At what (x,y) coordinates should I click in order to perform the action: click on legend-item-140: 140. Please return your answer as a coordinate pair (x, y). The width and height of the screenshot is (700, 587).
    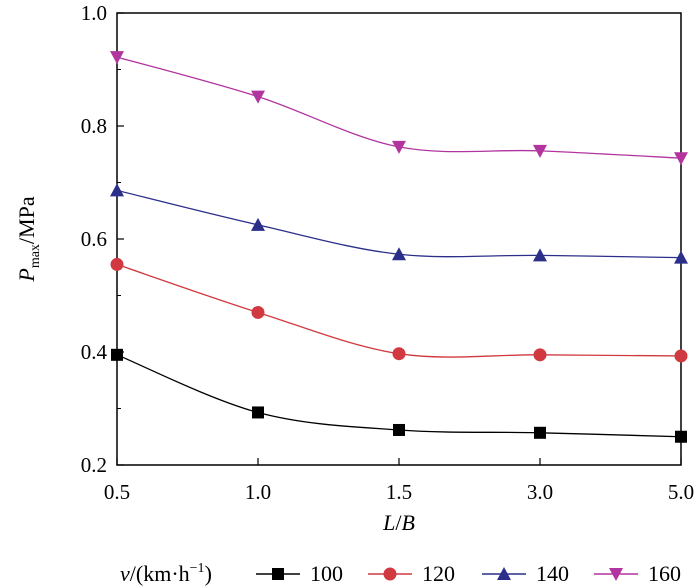
    Looking at the image, I should click on (525, 573).